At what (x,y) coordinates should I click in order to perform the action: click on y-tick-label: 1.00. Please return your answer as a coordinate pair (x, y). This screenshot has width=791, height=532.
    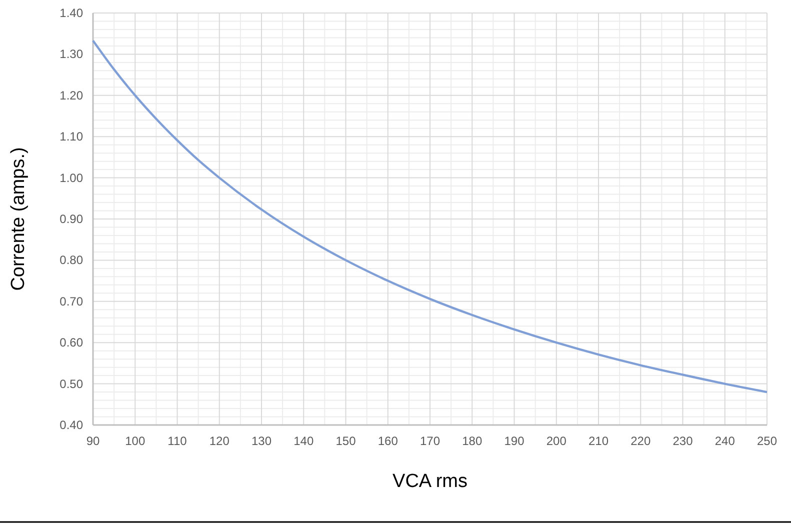
    Looking at the image, I should click on (72, 177).